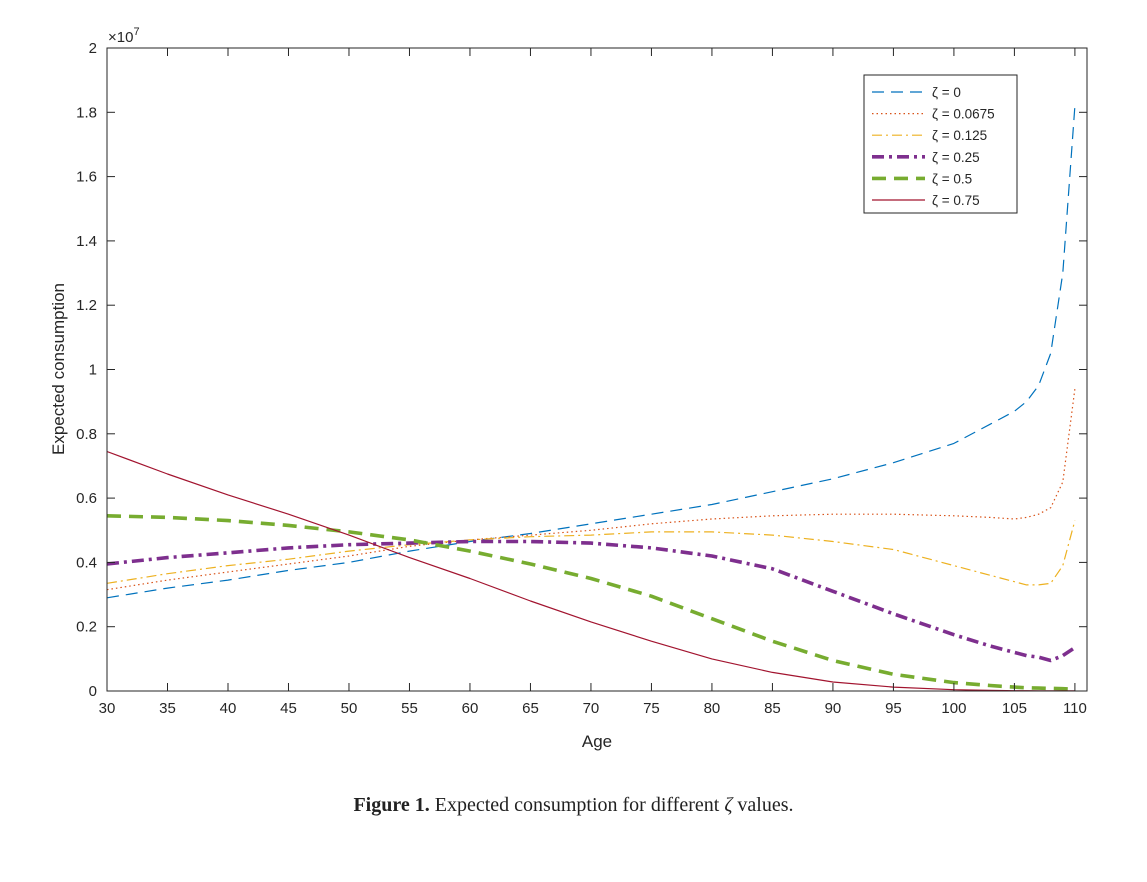 The height and width of the screenshot is (882, 1147). Describe the element at coordinates (107, 708) in the screenshot. I see `x-tick-label: 30` at that location.